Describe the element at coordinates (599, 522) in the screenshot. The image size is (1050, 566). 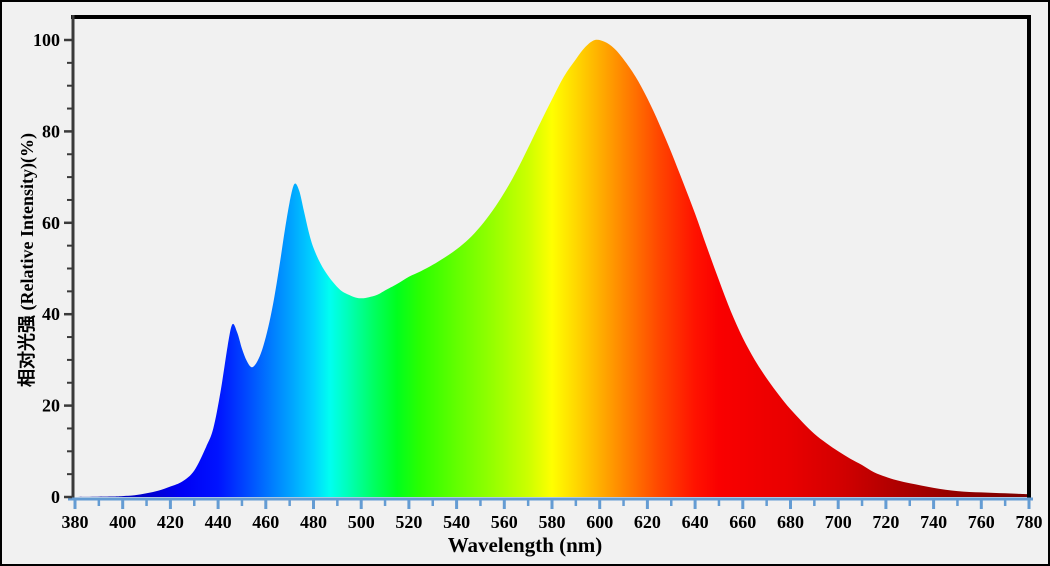
I see `x-tick-label: 600` at that location.